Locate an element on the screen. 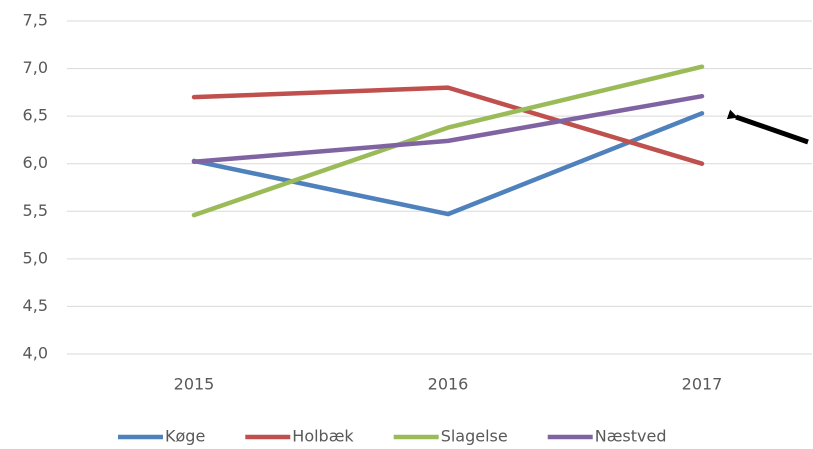 Image resolution: width=813 pixels, height=449 pixels. legend-label: Næstved is located at coordinates (631, 436).